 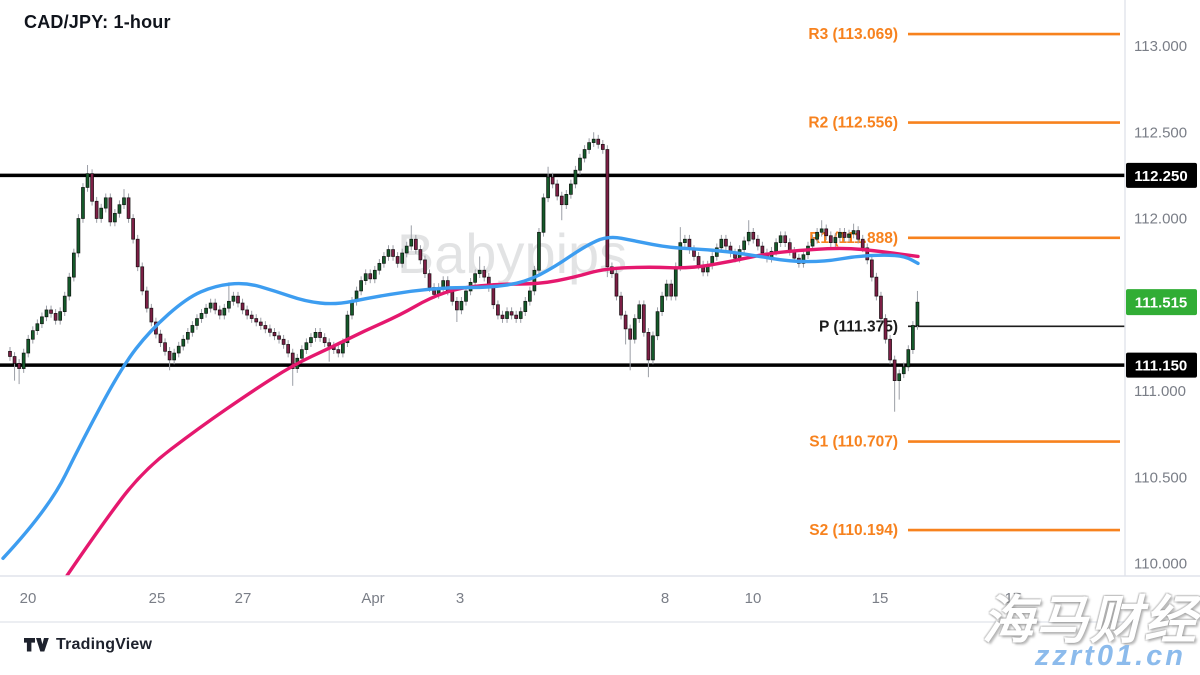 What do you see at coordinates (372, 598) in the screenshot?
I see `x-tick-label: Apr` at bounding box center [372, 598].